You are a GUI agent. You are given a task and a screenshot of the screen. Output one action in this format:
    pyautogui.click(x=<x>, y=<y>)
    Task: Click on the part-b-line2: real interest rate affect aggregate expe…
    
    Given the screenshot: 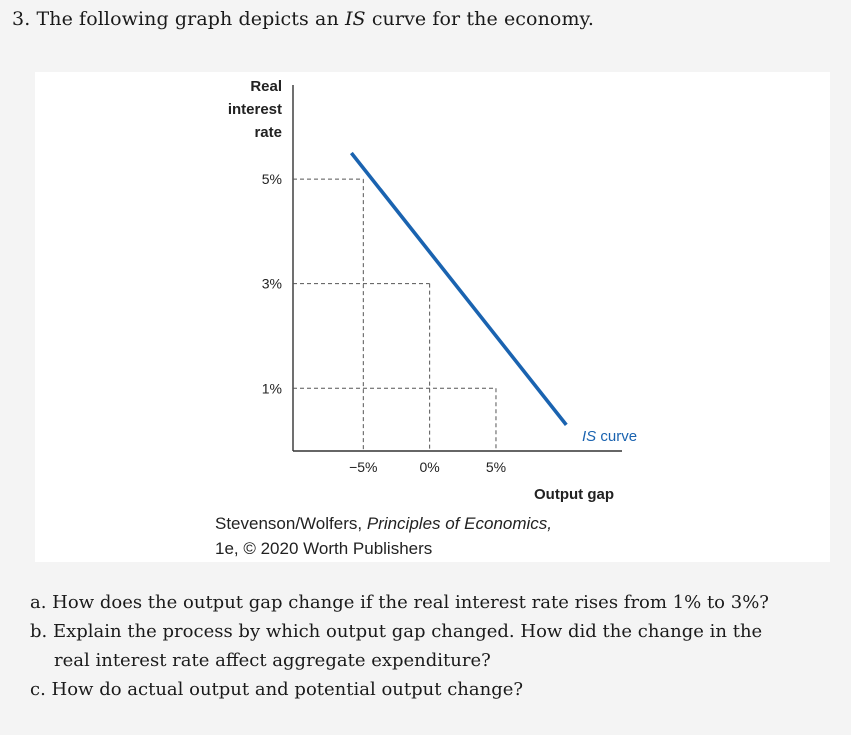 What is the action you would take?
    pyautogui.click(x=272, y=660)
    